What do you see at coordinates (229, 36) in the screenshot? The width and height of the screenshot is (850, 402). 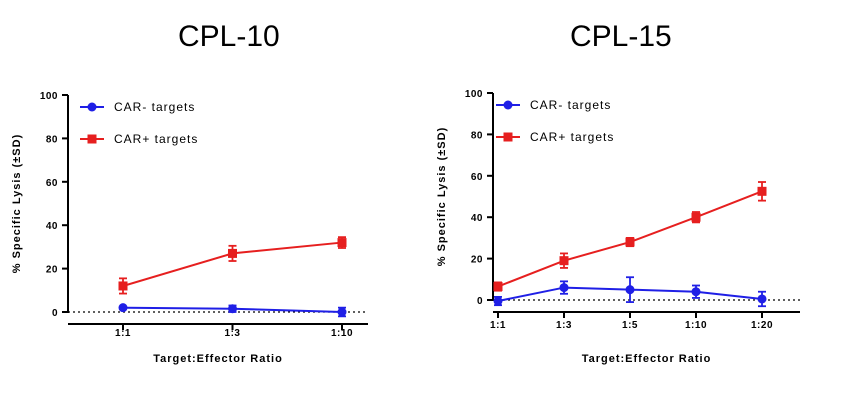 I see `chart-title: CPL-10` at bounding box center [229, 36].